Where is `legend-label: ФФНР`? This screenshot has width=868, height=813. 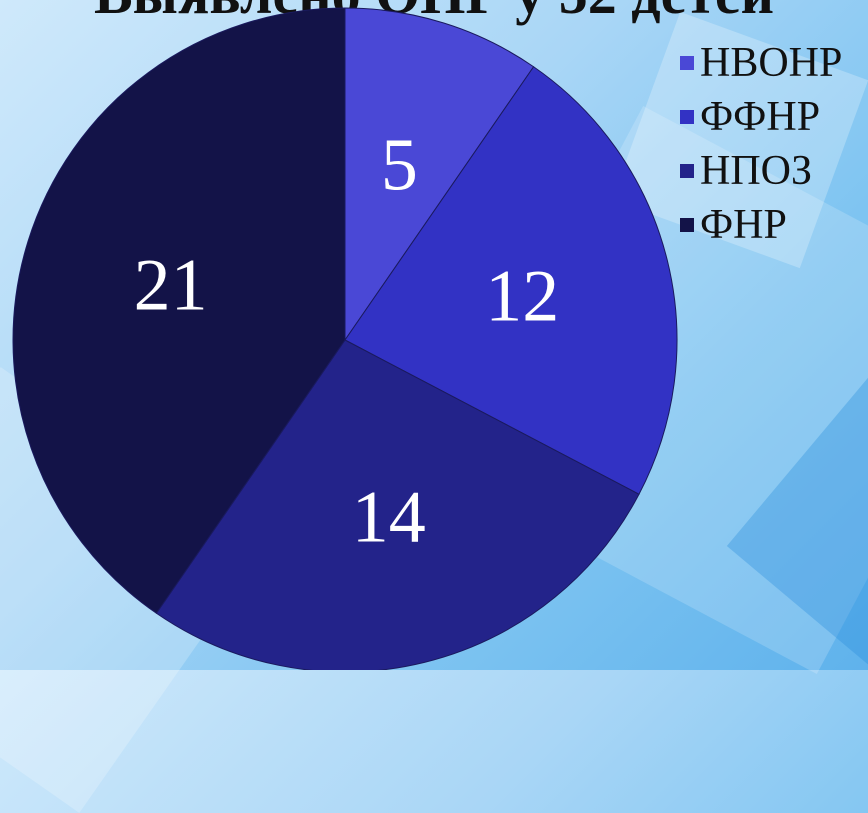
legend-label: ФФНР is located at coordinates (760, 117).